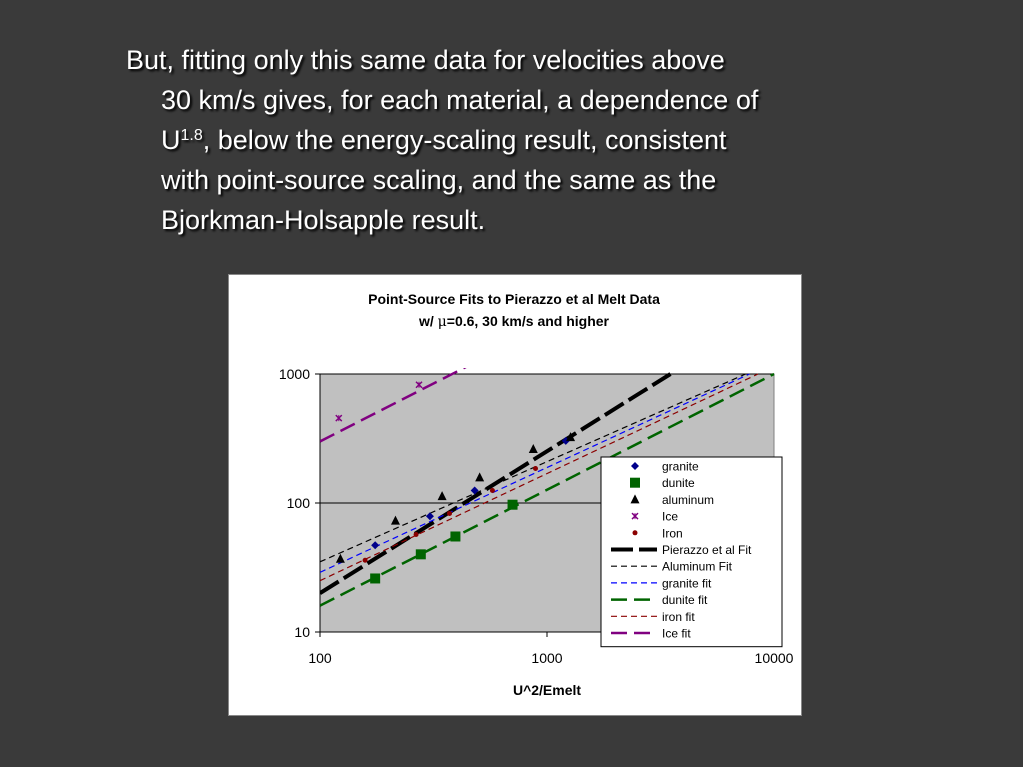 The height and width of the screenshot is (767, 1023). Describe the element at coordinates (635, 466) in the screenshot. I see `legend-marker-granite` at that location.